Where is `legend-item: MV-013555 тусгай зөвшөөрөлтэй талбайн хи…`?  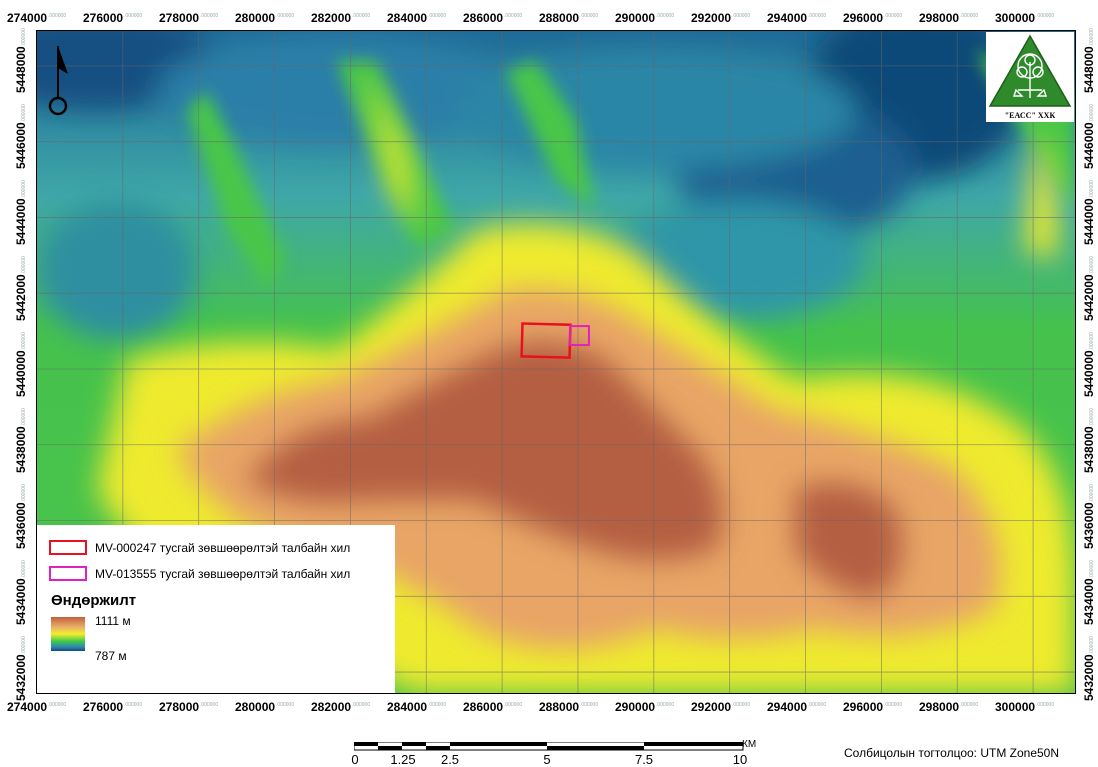 legend-item: MV-013555 тусгай зөвшөөрөлтэй талбайн хи… is located at coordinates (199, 573).